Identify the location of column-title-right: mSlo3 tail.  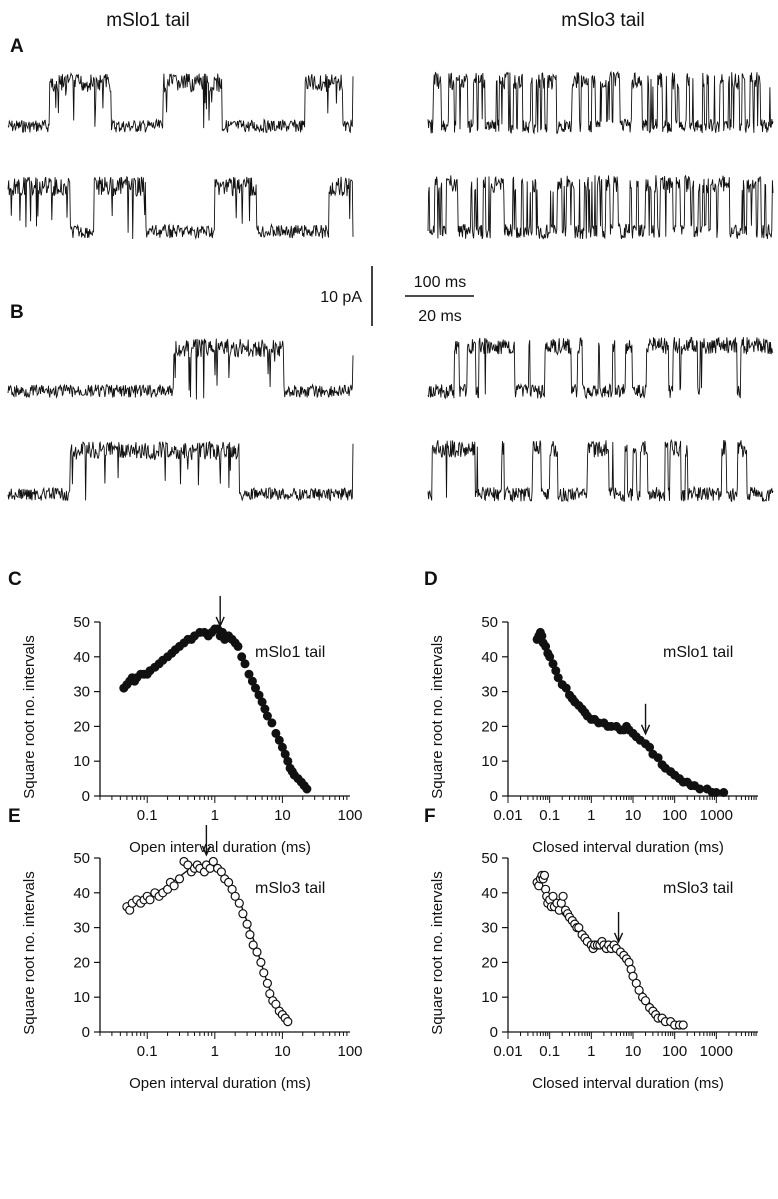
(602, 20).